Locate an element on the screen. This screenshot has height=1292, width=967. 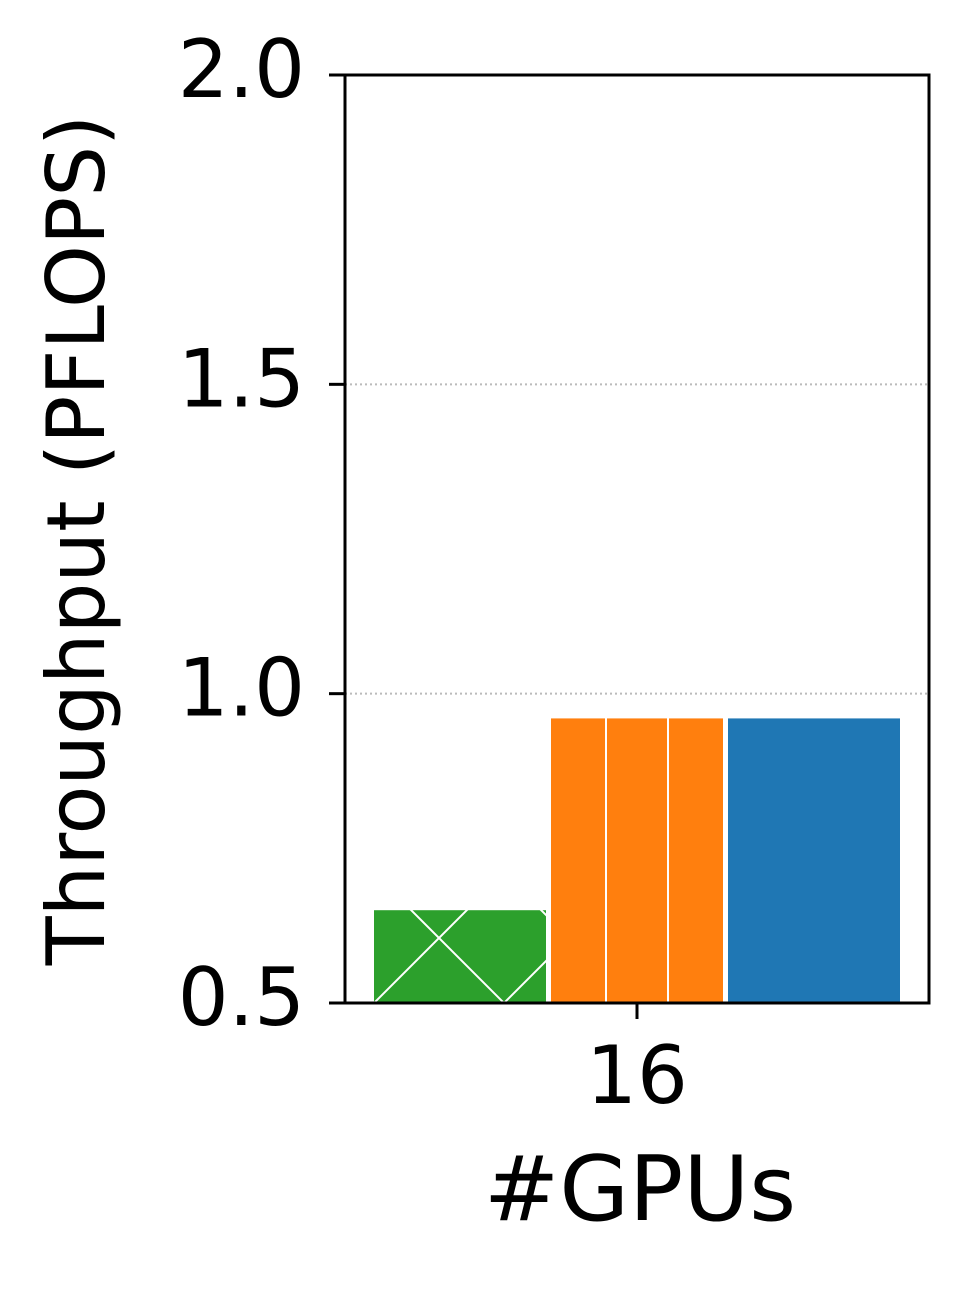
y-axis-label: Throughput (PFLOPS) is located at coordinates (76, 541).